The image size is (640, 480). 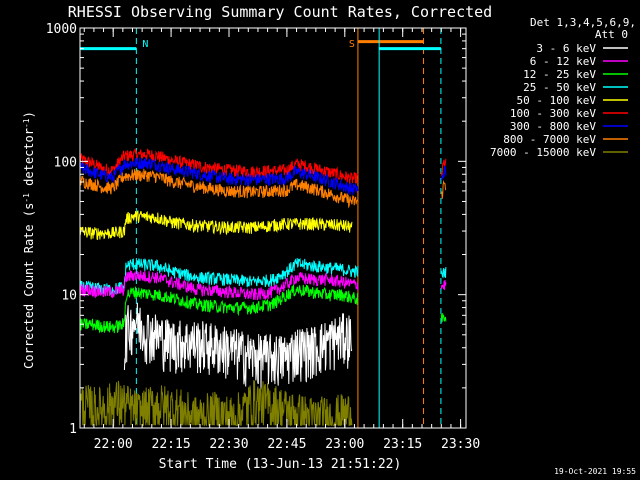 What do you see at coordinates (553, 113) in the screenshot?
I see `legend-item-label: 100 - 300 keV` at bounding box center [553, 113].